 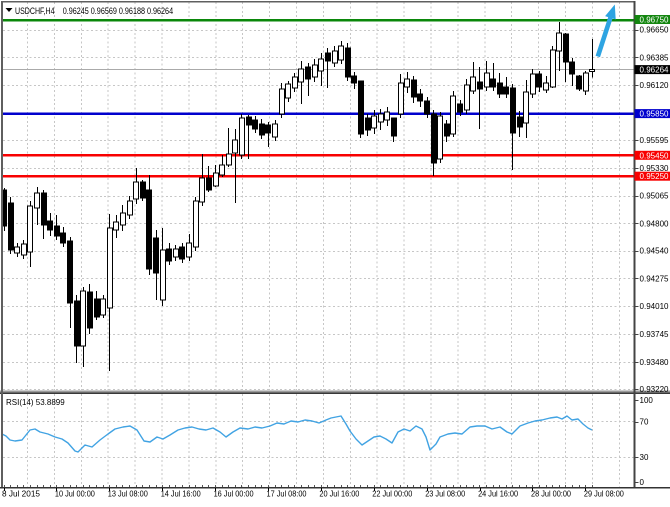 What do you see at coordinates (642, 482) in the screenshot?
I see `svg-text: 0` at bounding box center [642, 482].